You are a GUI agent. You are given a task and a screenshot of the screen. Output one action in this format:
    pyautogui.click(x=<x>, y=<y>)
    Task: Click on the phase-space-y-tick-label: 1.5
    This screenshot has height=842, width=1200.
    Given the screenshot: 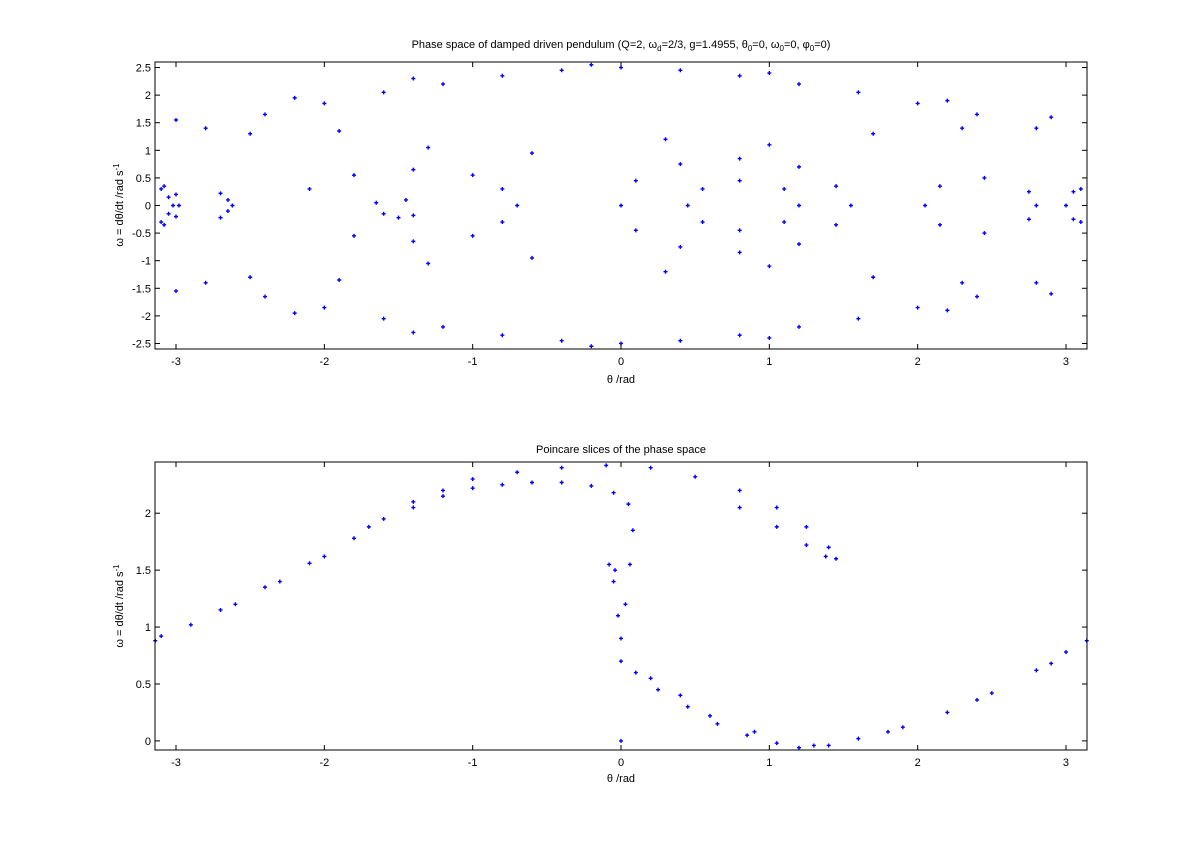 What is the action you would take?
    pyautogui.click(x=143, y=124)
    